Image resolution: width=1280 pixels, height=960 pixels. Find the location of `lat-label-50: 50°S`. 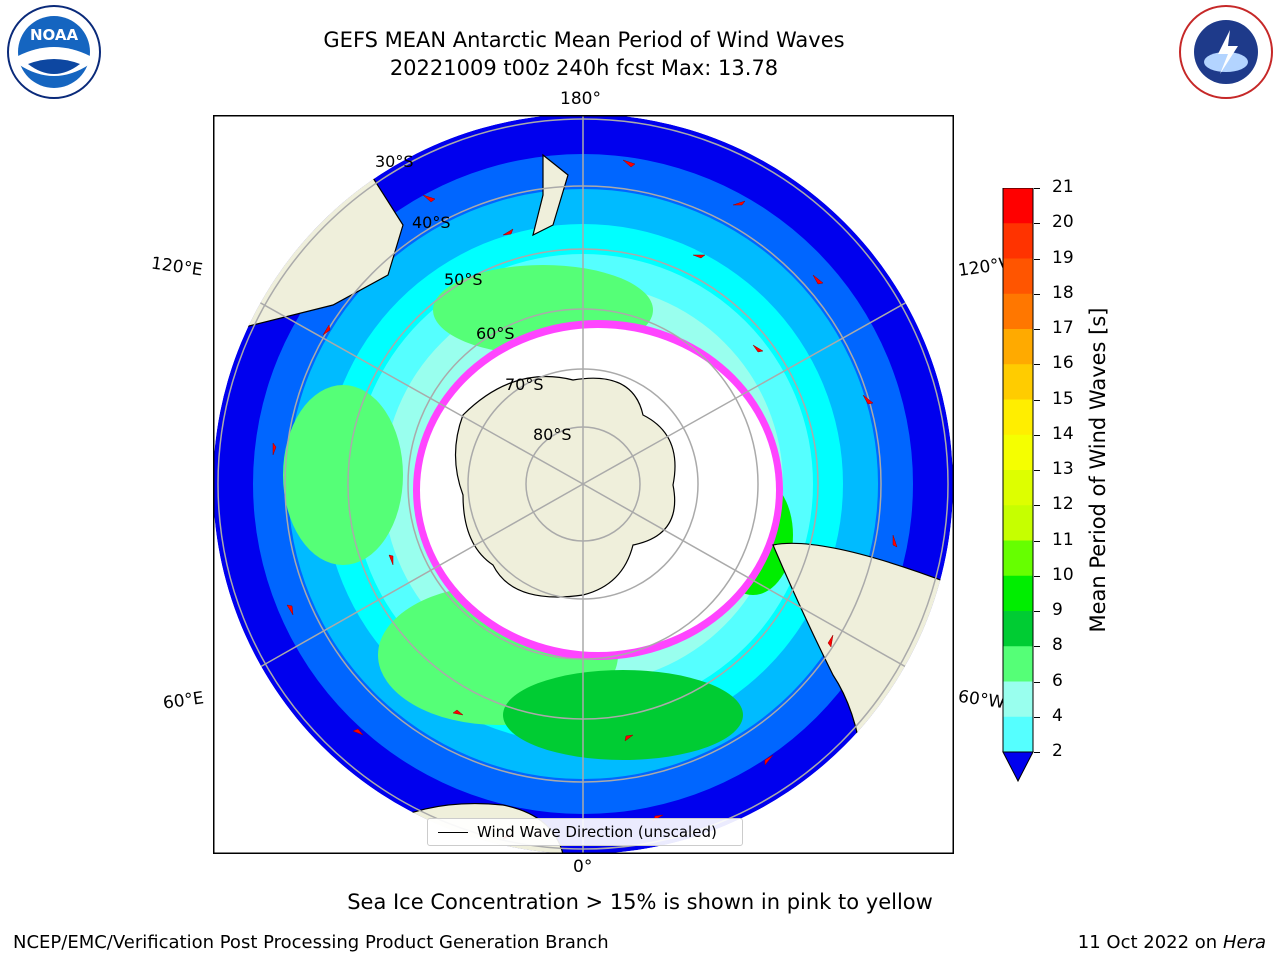

lat-label-50: 50°S is located at coordinates (463, 279).